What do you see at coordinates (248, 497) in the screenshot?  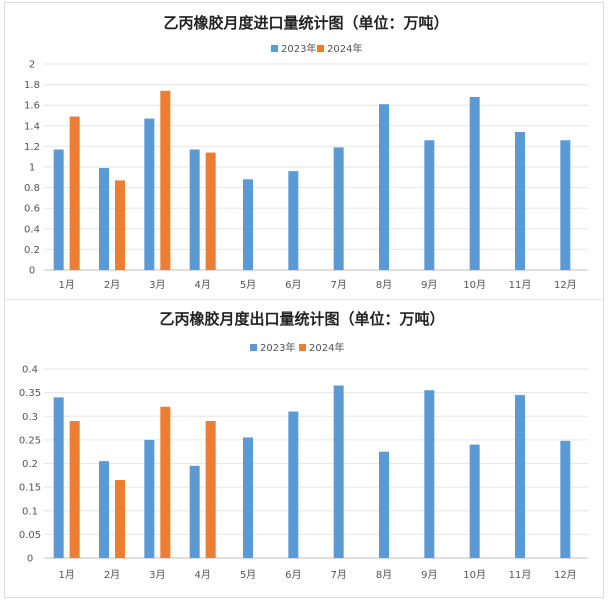 I see `export-bar-2023年-5月` at bounding box center [248, 497].